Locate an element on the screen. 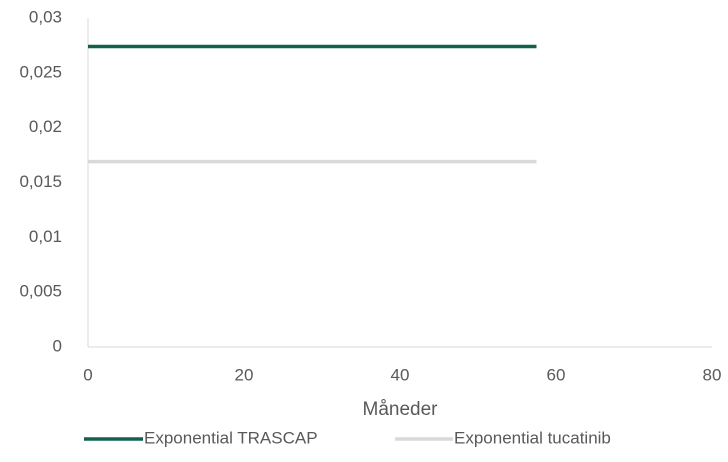 This screenshot has height=462, width=728. y-tick-label: 0,015 is located at coordinates (40, 181).